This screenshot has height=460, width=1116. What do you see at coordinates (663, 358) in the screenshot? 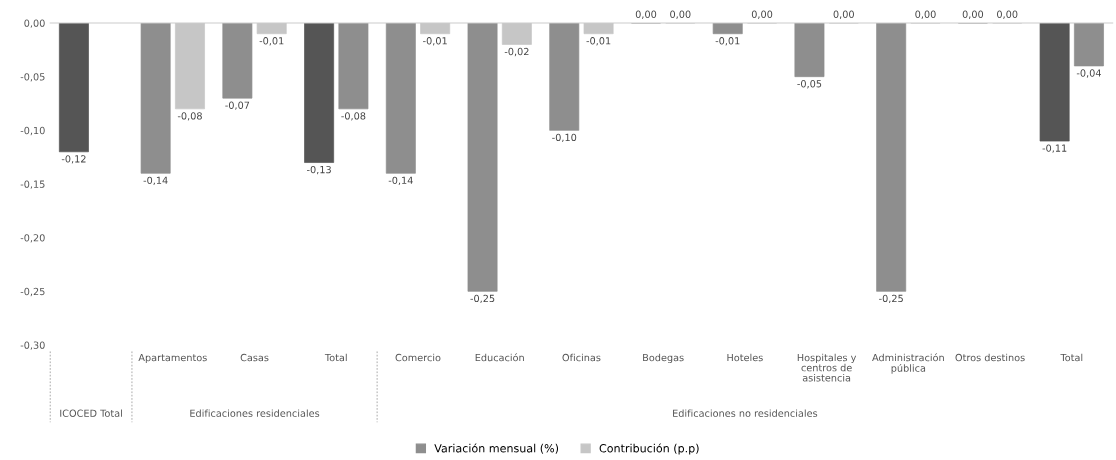
I see `x-tick-label: Bodegas` at bounding box center [663, 358].